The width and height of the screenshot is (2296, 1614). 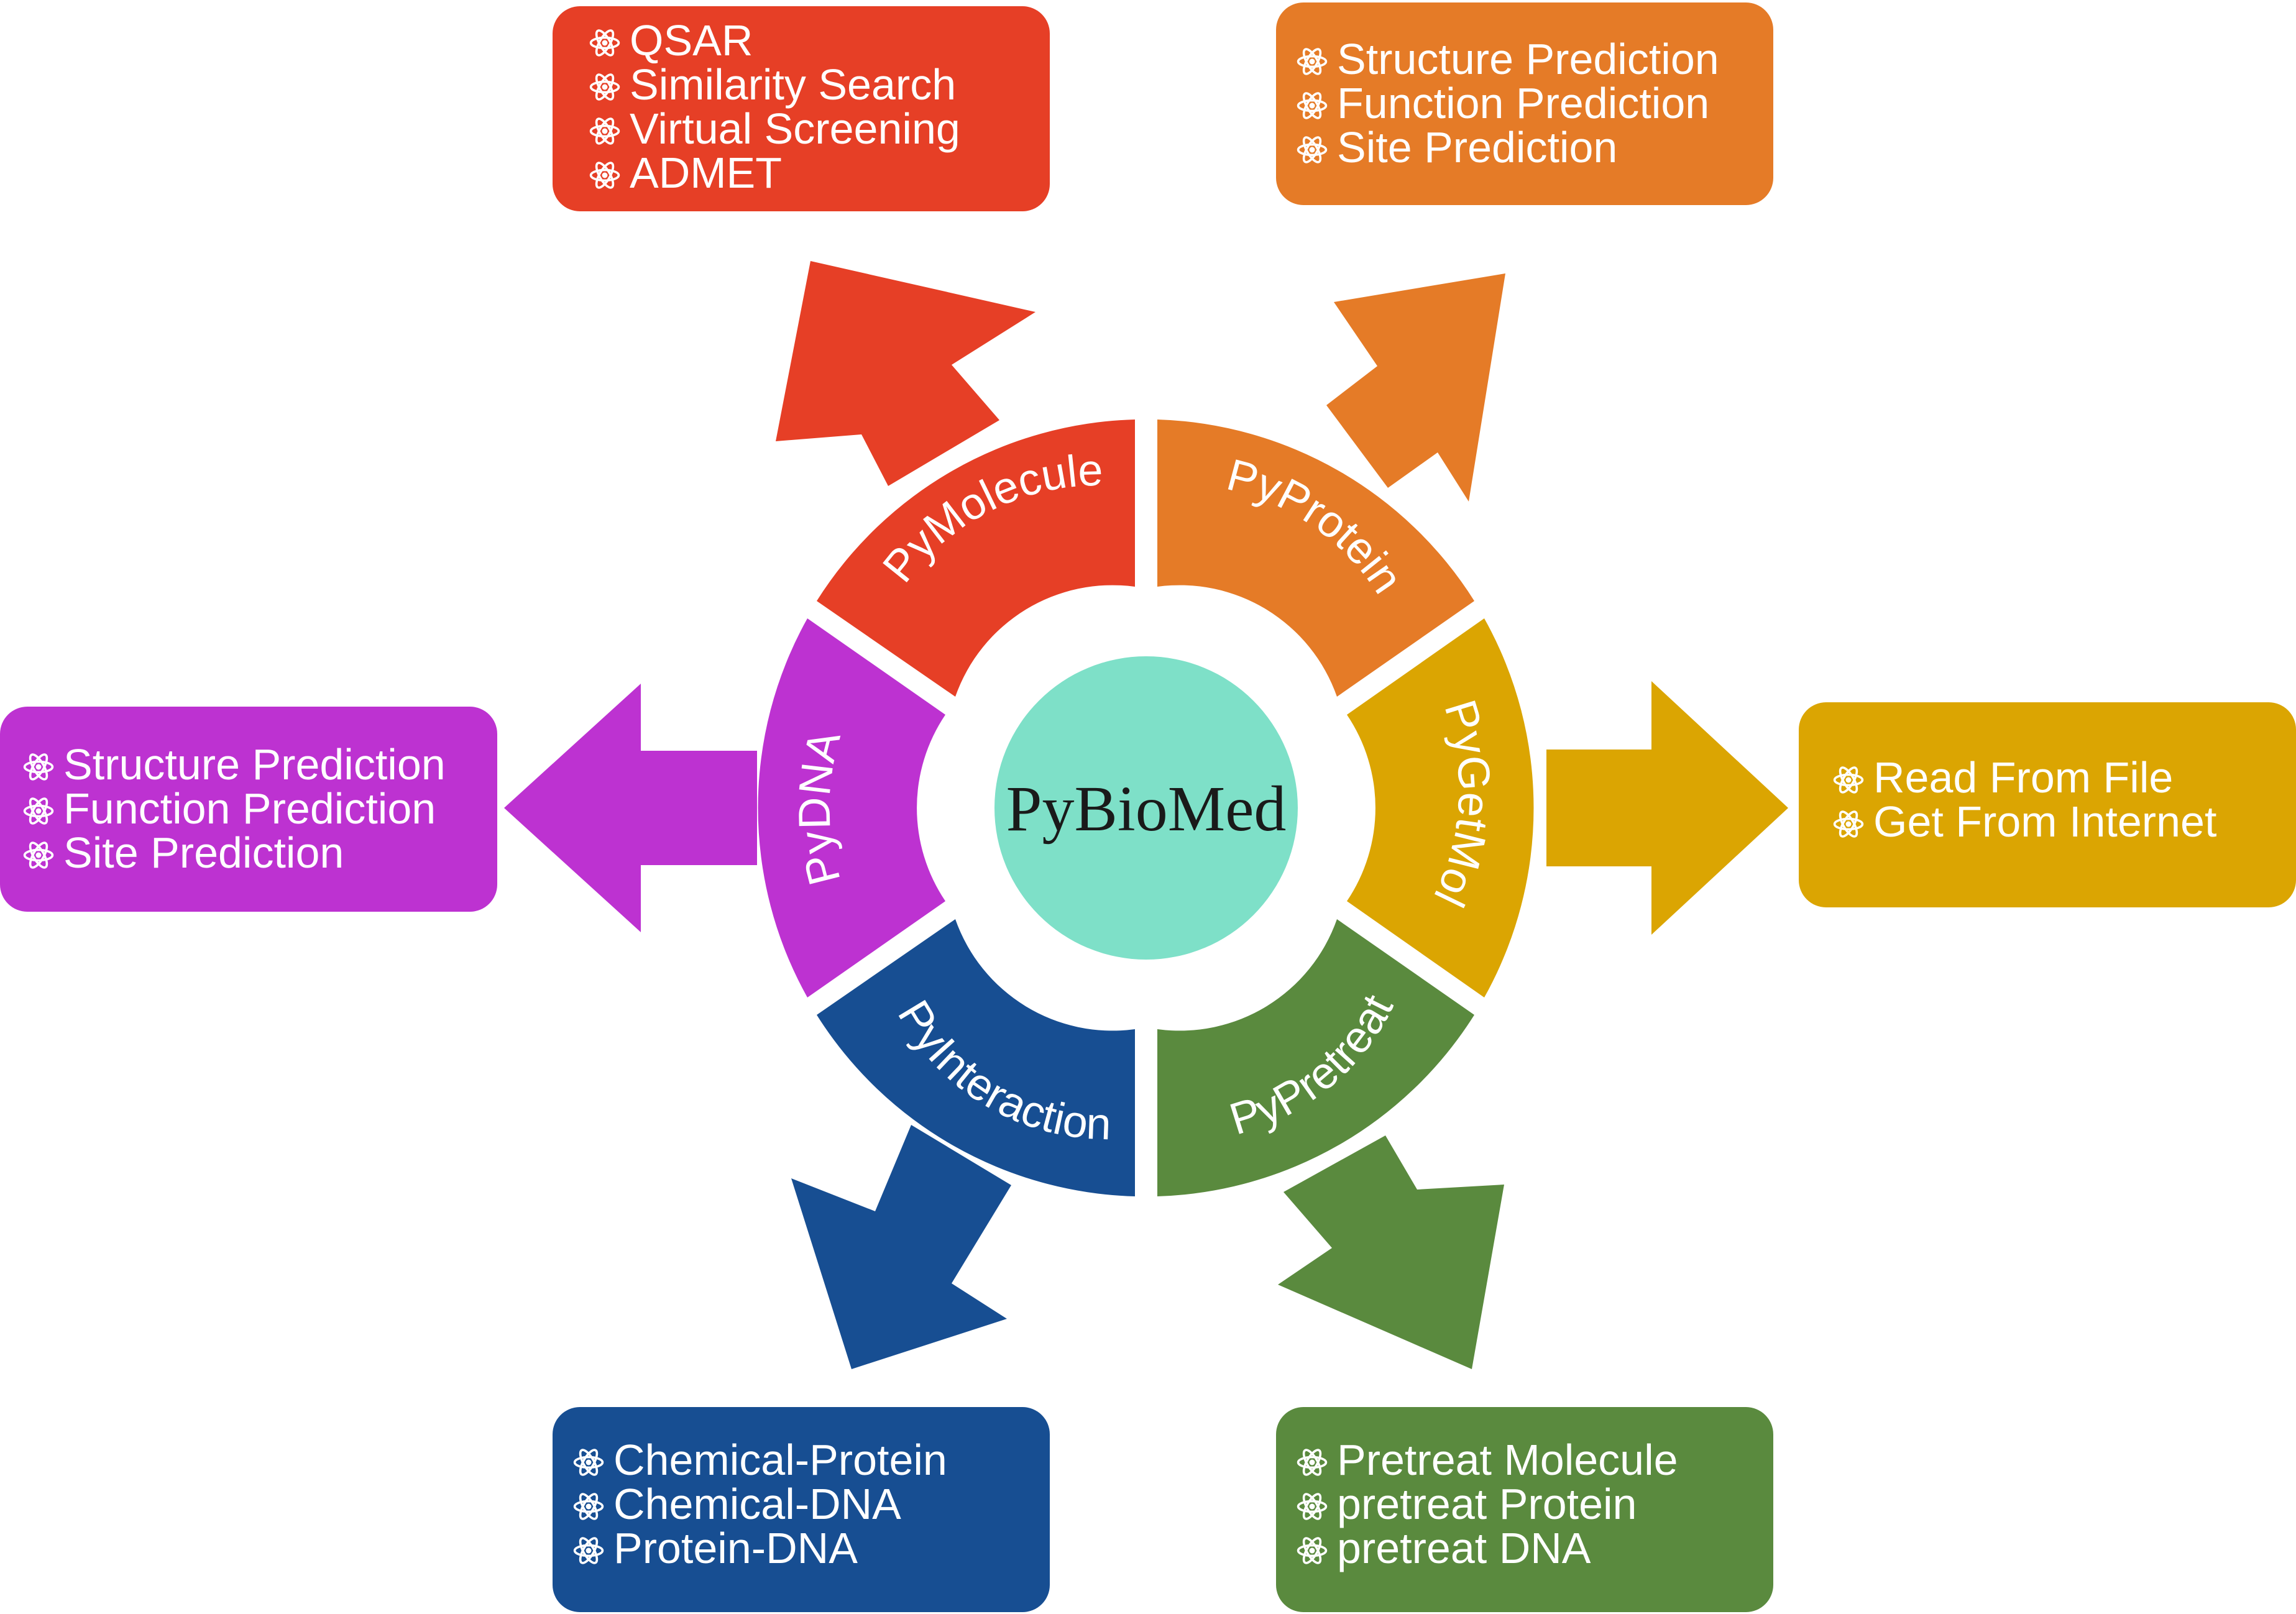 I want to click on pydna-segment, so click(x=851, y=807).